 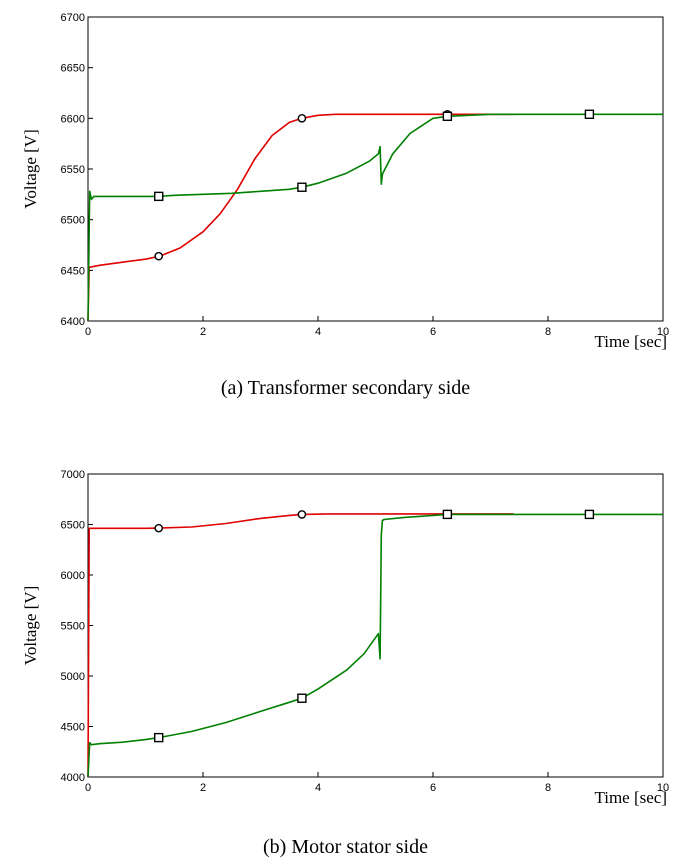 What do you see at coordinates (345, 847) in the screenshot?
I see `chart-caption: (b) Motor stator side` at bounding box center [345, 847].